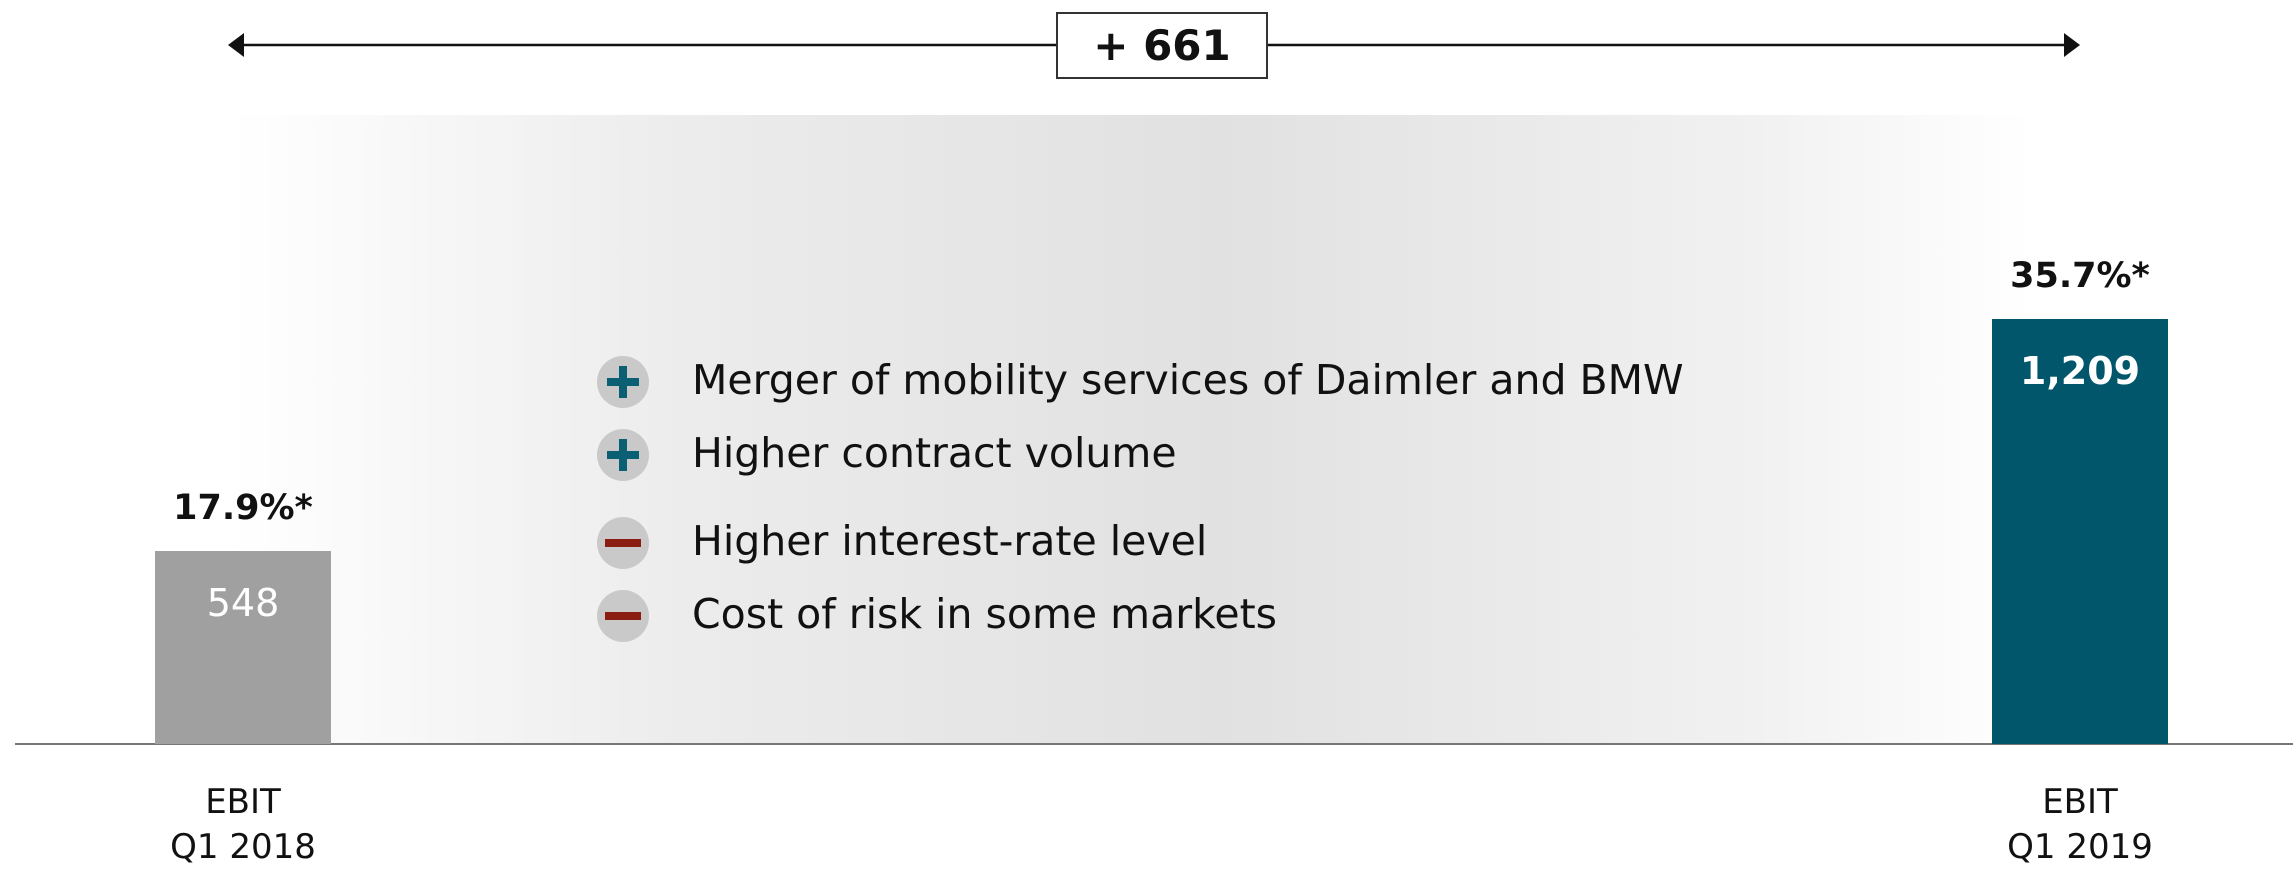  I want to click on difference-label: + 661, so click(1162, 45).